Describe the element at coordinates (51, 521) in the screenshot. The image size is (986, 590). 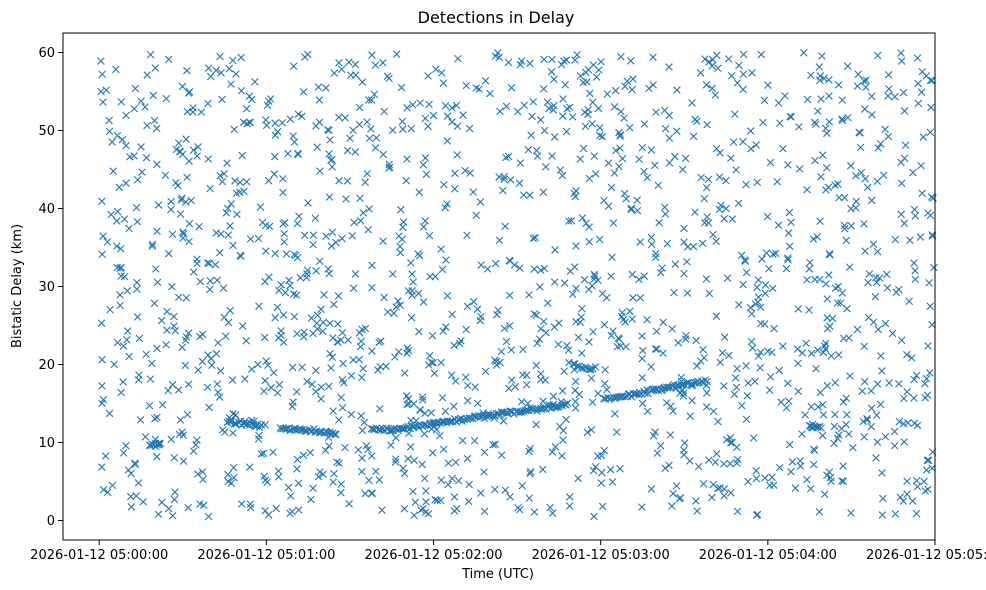
I see `y-tick-label: 0` at that location.